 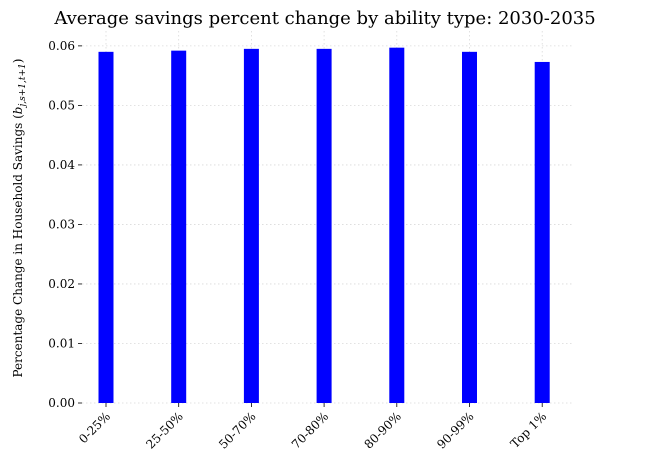 What do you see at coordinates (18, 61) in the screenshot?
I see `y-axis-label-close: )` at bounding box center [18, 61].